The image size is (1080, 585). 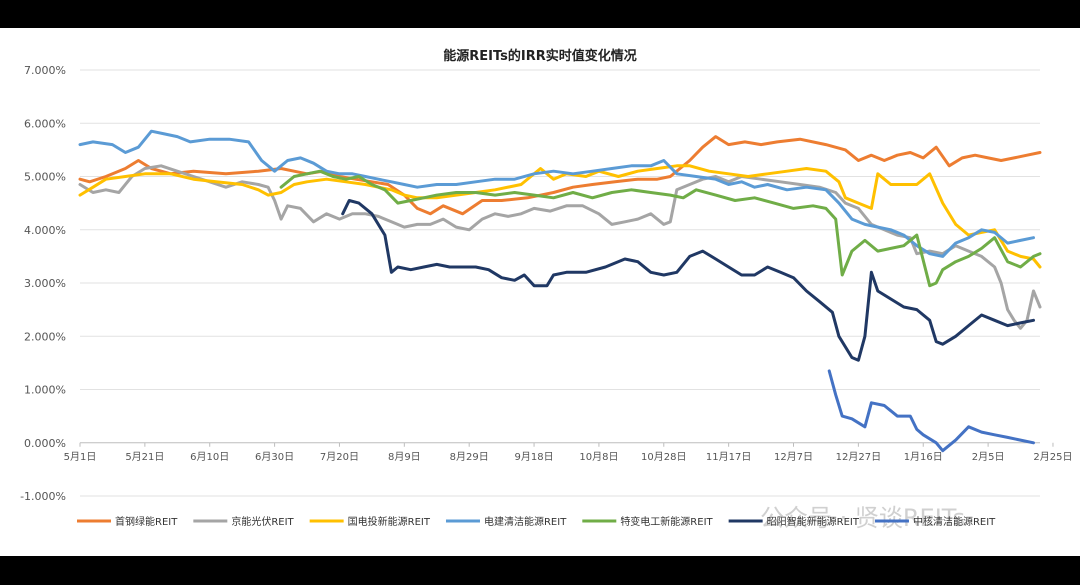 I want to click on y-tick-label: 0.000%, so click(x=45, y=443).